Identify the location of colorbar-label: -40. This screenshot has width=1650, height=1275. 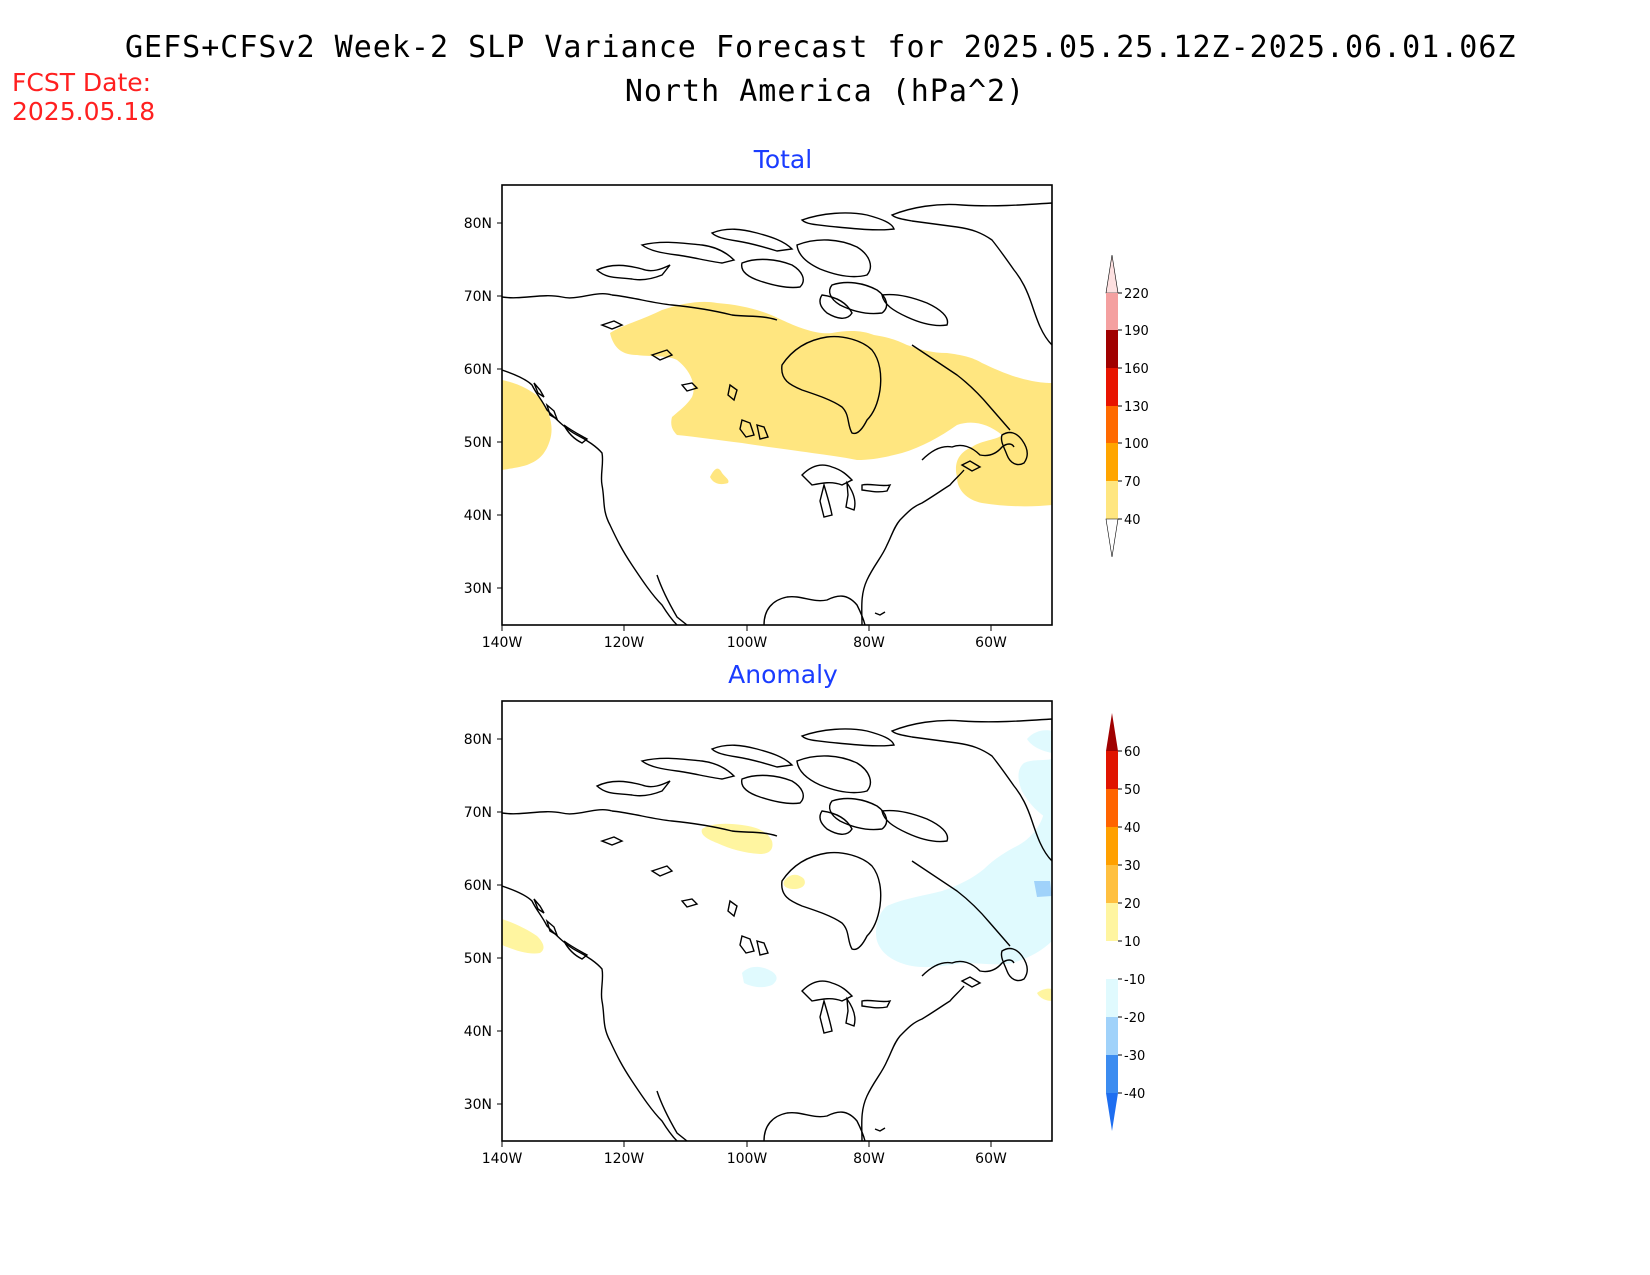
(1134, 1094).